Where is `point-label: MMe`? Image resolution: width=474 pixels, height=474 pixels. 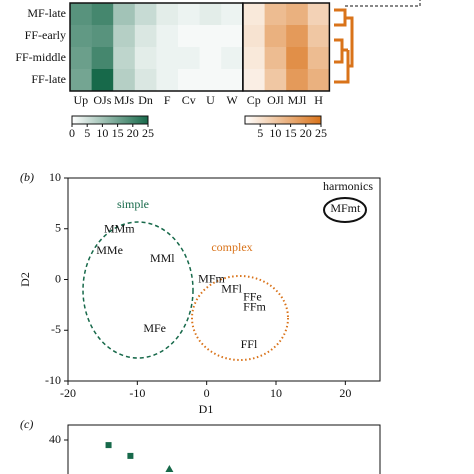
point-label: MMe is located at coordinates (109, 250).